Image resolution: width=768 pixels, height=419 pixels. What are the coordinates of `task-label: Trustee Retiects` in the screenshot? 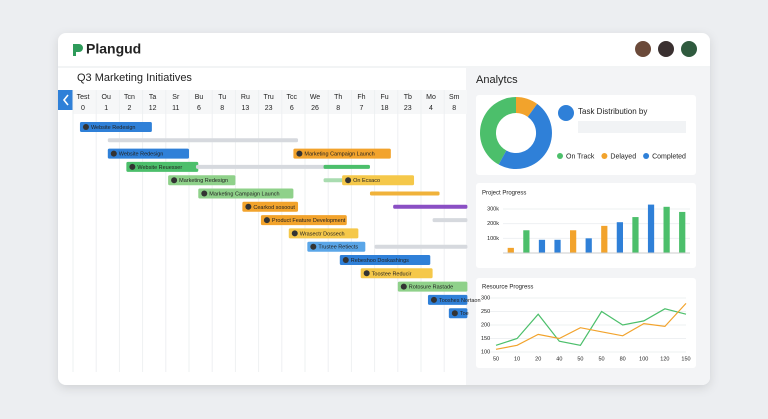 It's located at (338, 248).